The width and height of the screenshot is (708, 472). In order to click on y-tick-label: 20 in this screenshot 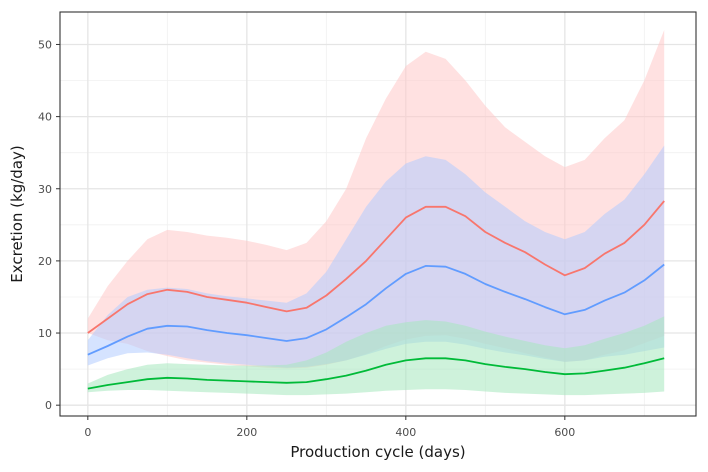, I will do `click(45, 261)`.